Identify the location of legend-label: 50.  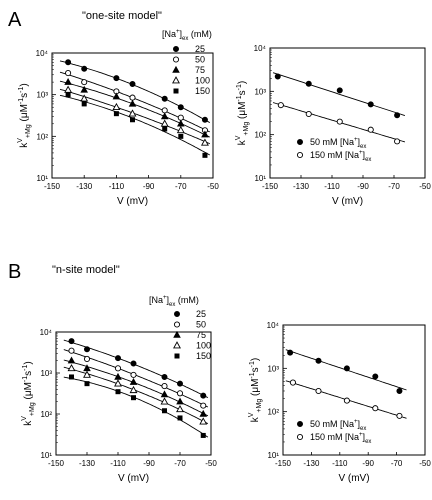
(200, 60).